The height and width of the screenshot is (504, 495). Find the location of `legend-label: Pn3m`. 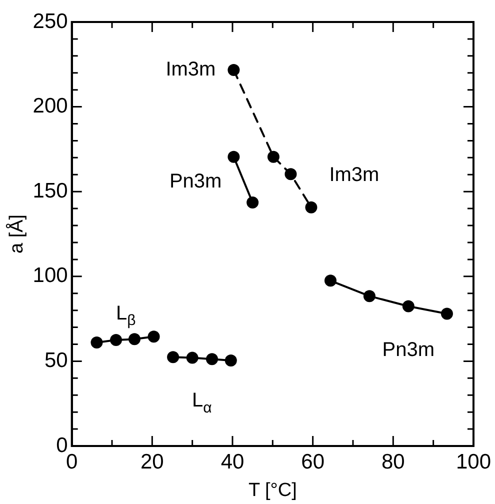

legend-label: Pn3m is located at coordinates (408, 349).